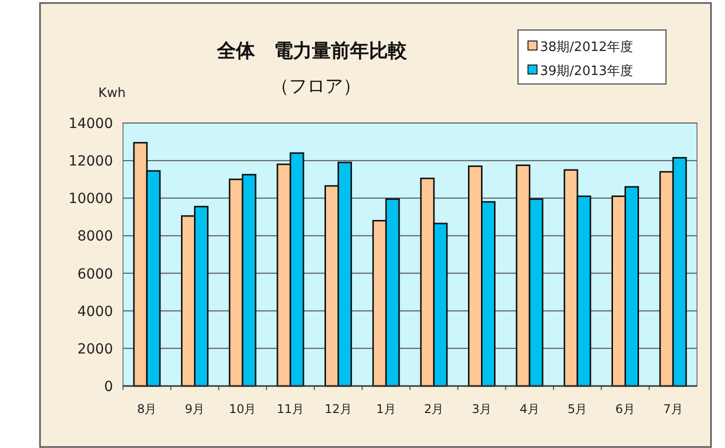 The width and height of the screenshot is (725, 448). Describe the element at coordinates (587, 47) in the screenshot. I see `legend-label: 38期/2012年度` at that location.